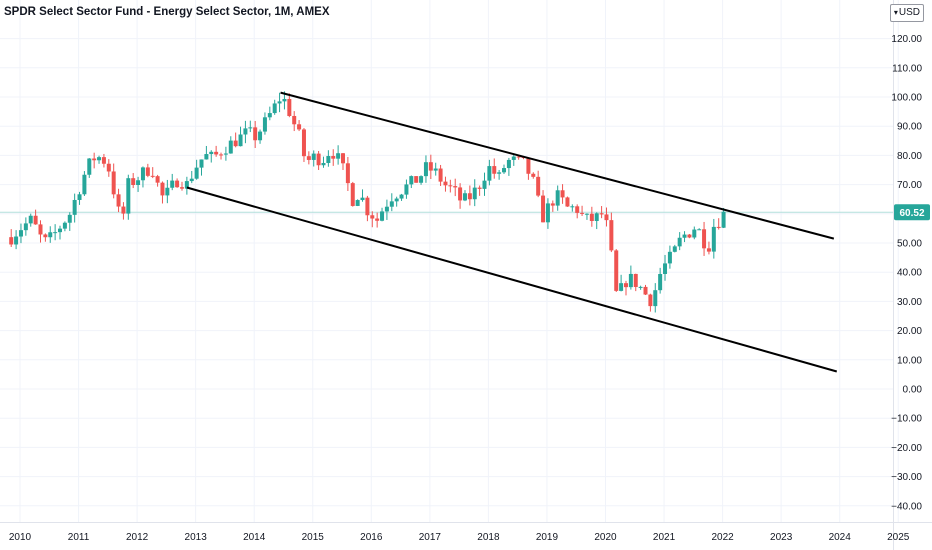 The image size is (932, 550). I want to click on currency-label: USD, so click(909, 12).